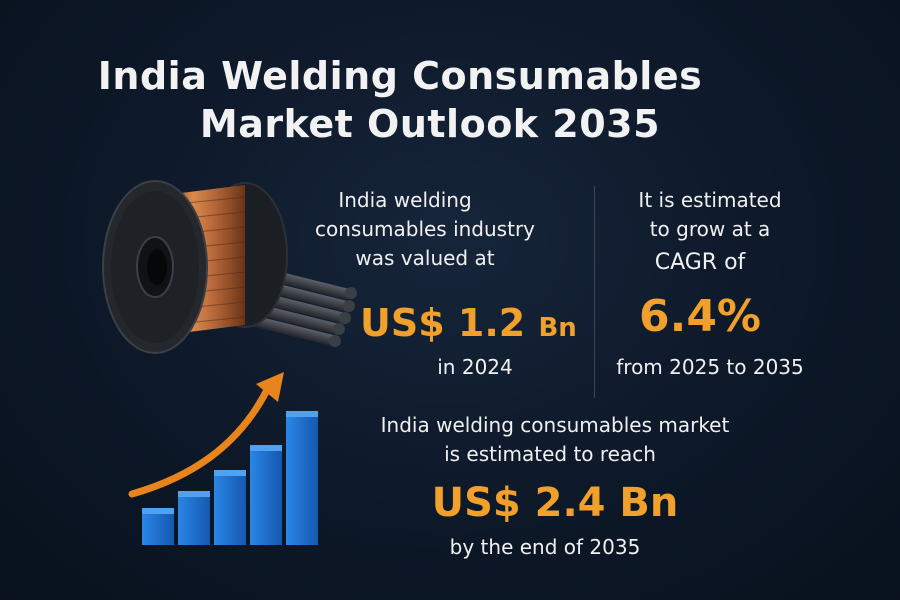  Describe the element at coordinates (710, 229) in the screenshot. I see `cagr-line2: to grow at a` at that location.